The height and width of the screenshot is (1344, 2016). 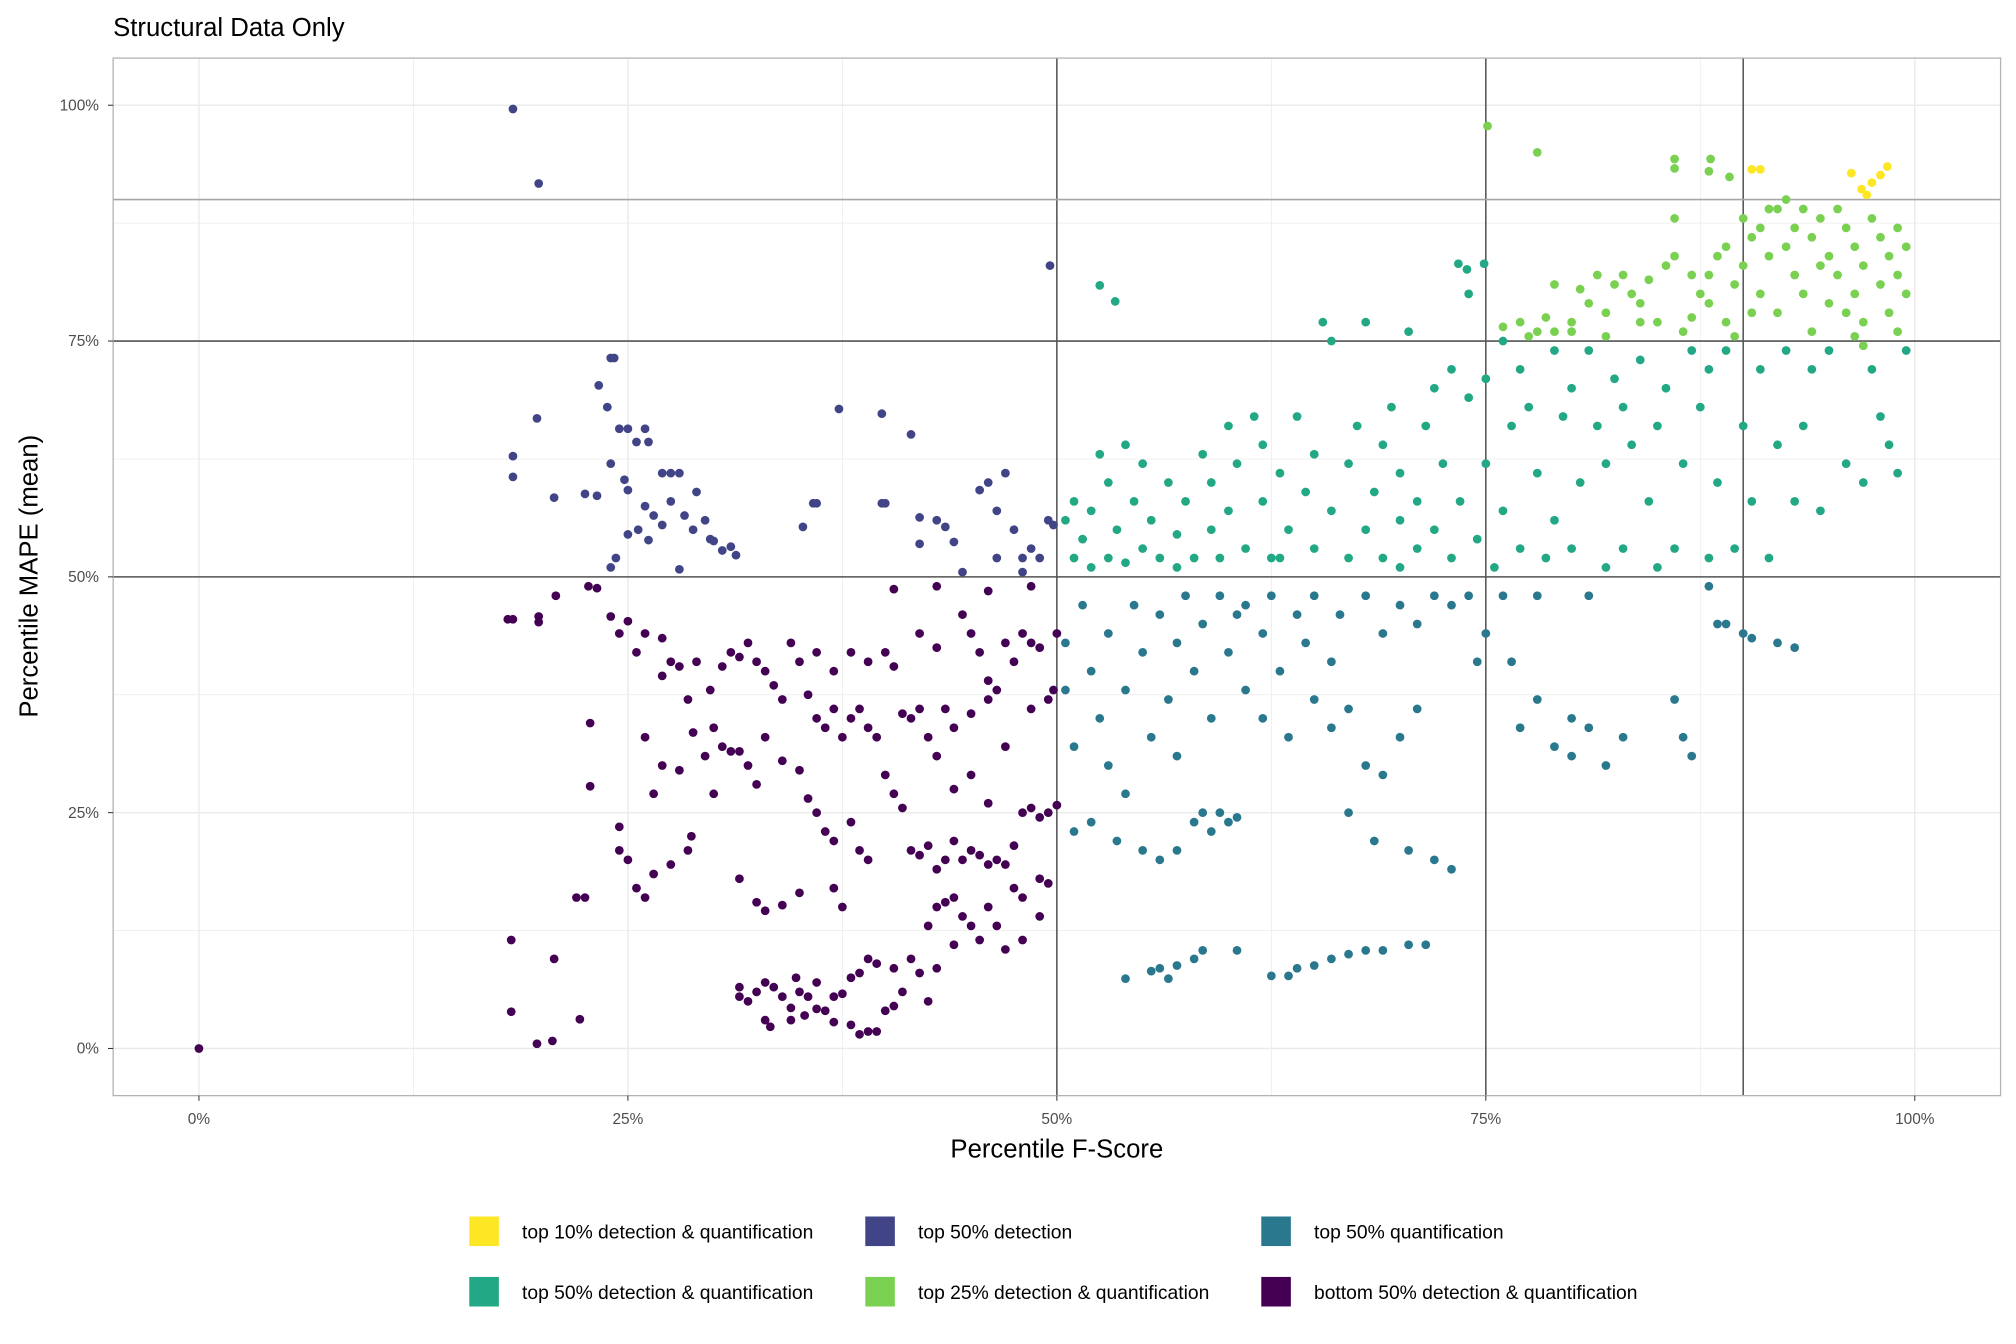 What do you see at coordinates (1485, 1119) in the screenshot?
I see `x-tick-label: 75%` at bounding box center [1485, 1119].